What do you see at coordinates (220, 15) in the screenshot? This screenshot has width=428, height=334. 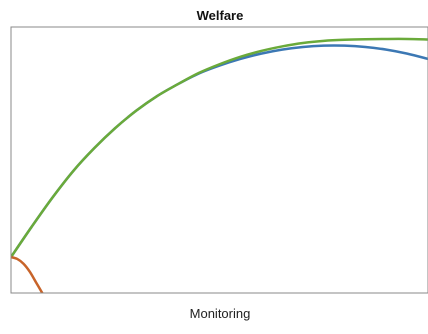 I see `chart-title: Welfare` at bounding box center [220, 15].